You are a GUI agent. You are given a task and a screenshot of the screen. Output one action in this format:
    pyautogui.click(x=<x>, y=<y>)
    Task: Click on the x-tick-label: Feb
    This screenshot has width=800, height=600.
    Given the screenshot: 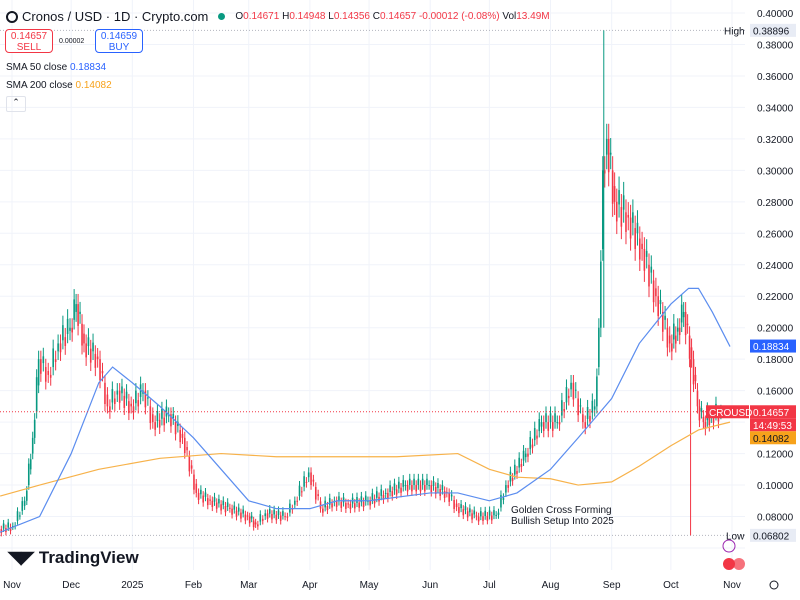 What is the action you would take?
    pyautogui.click(x=194, y=585)
    